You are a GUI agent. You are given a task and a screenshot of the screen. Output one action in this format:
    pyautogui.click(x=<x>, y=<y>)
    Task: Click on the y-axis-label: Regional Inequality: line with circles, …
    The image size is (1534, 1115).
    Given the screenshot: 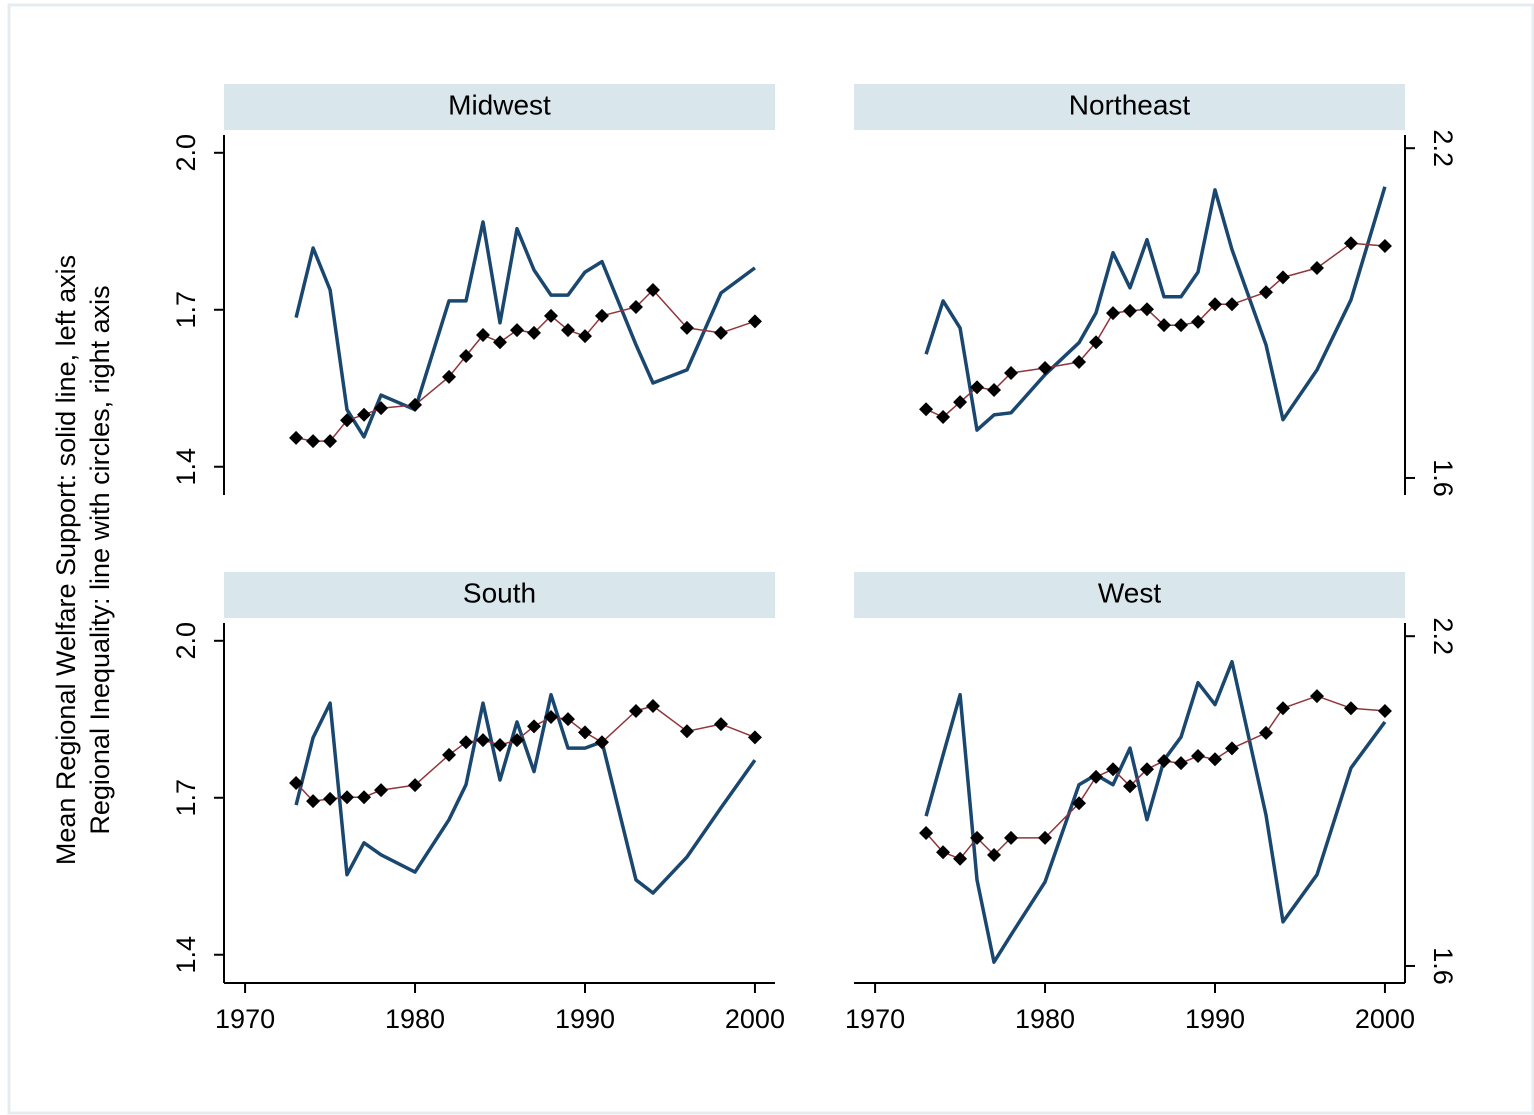 What is the action you would take?
    pyautogui.click(x=100, y=559)
    